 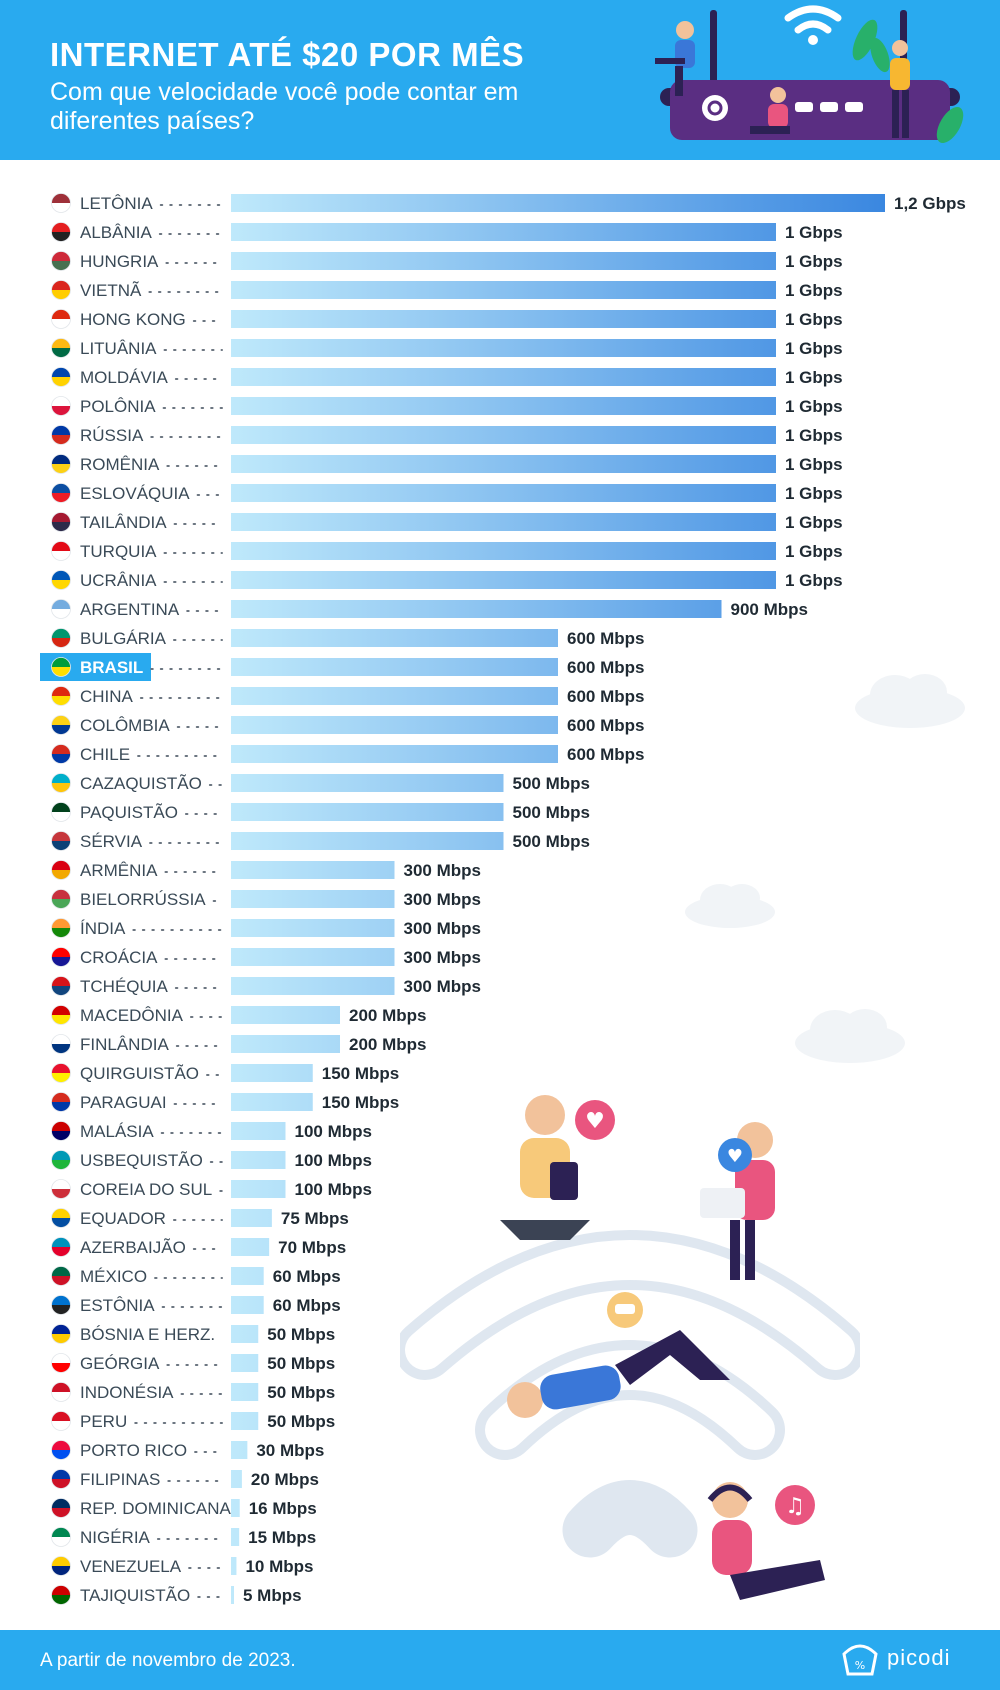 I want to click on brand-name: picodi, so click(x=919, y=1657).